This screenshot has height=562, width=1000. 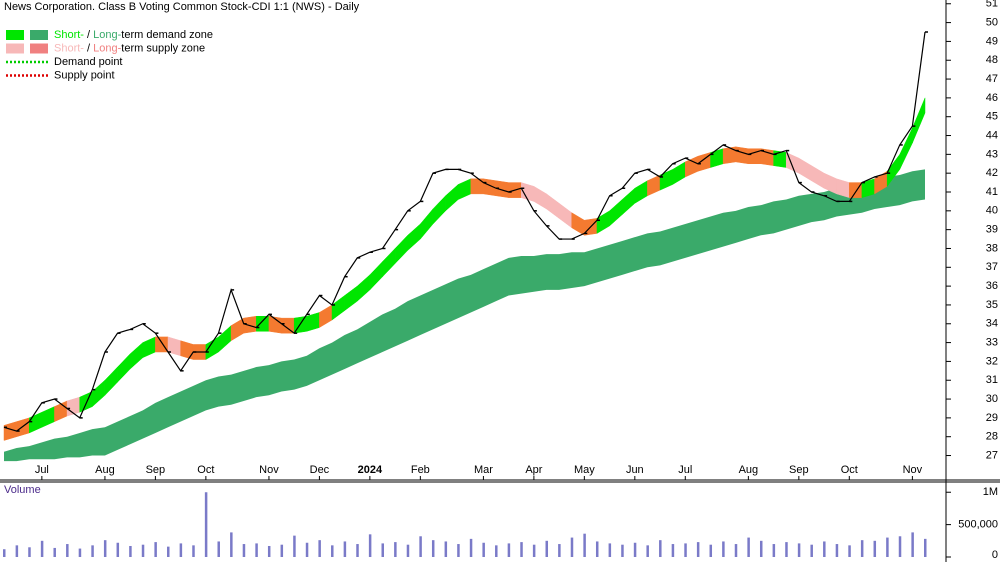 I want to click on y-tick-label: 31, so click(x=992, y=380).